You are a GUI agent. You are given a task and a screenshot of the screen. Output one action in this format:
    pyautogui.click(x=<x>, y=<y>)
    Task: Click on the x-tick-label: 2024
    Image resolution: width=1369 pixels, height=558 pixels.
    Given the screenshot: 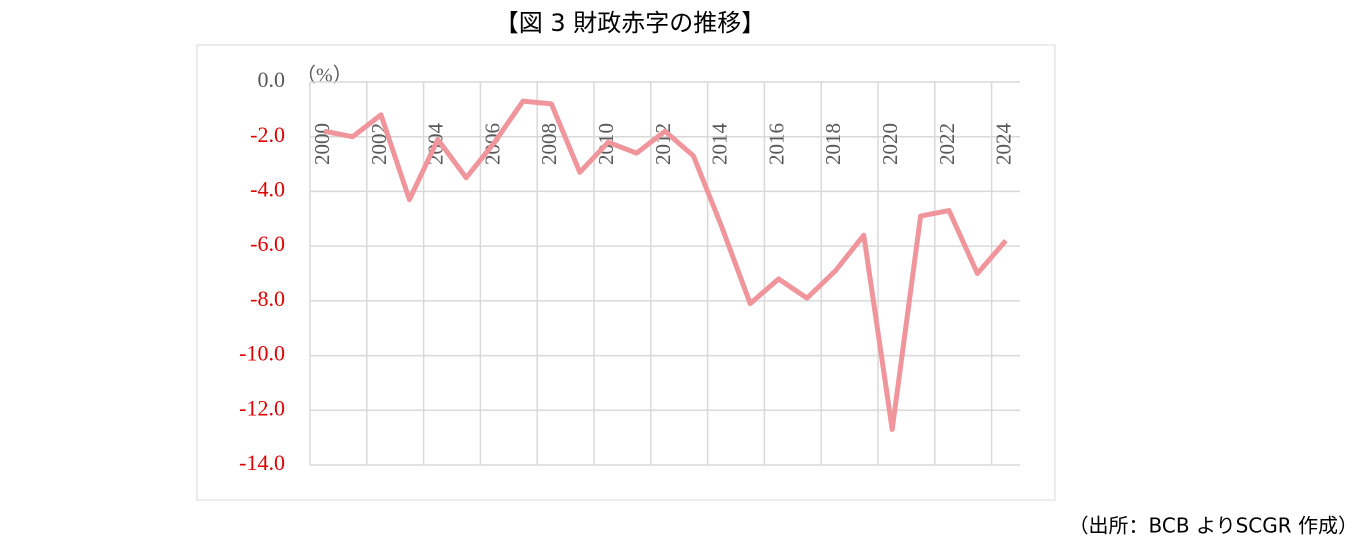 What is the action you would take?
    pyautogui.click(x=1004, y=144)
    